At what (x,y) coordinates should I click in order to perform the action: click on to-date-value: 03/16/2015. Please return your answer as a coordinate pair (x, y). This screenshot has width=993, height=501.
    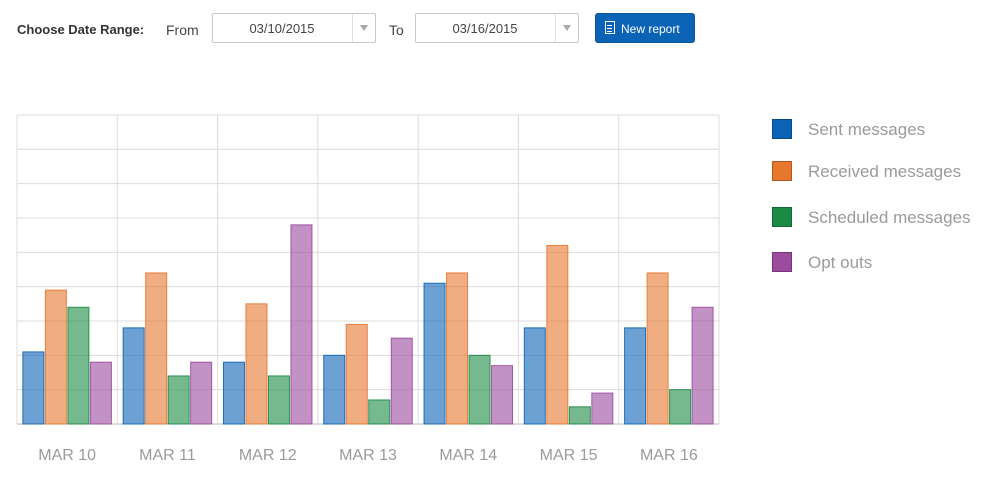
    Looking at the image, I should click on (485, 28).